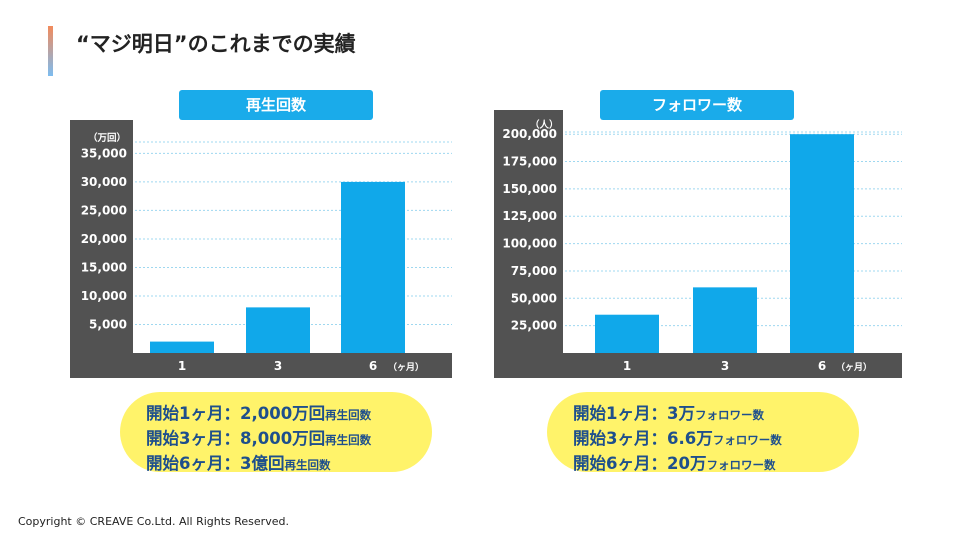 The image size is (960, 540). Describe the element at coordinates (182, 366) in the screenshot. I see `views-x-tick-label: 1` at that location.